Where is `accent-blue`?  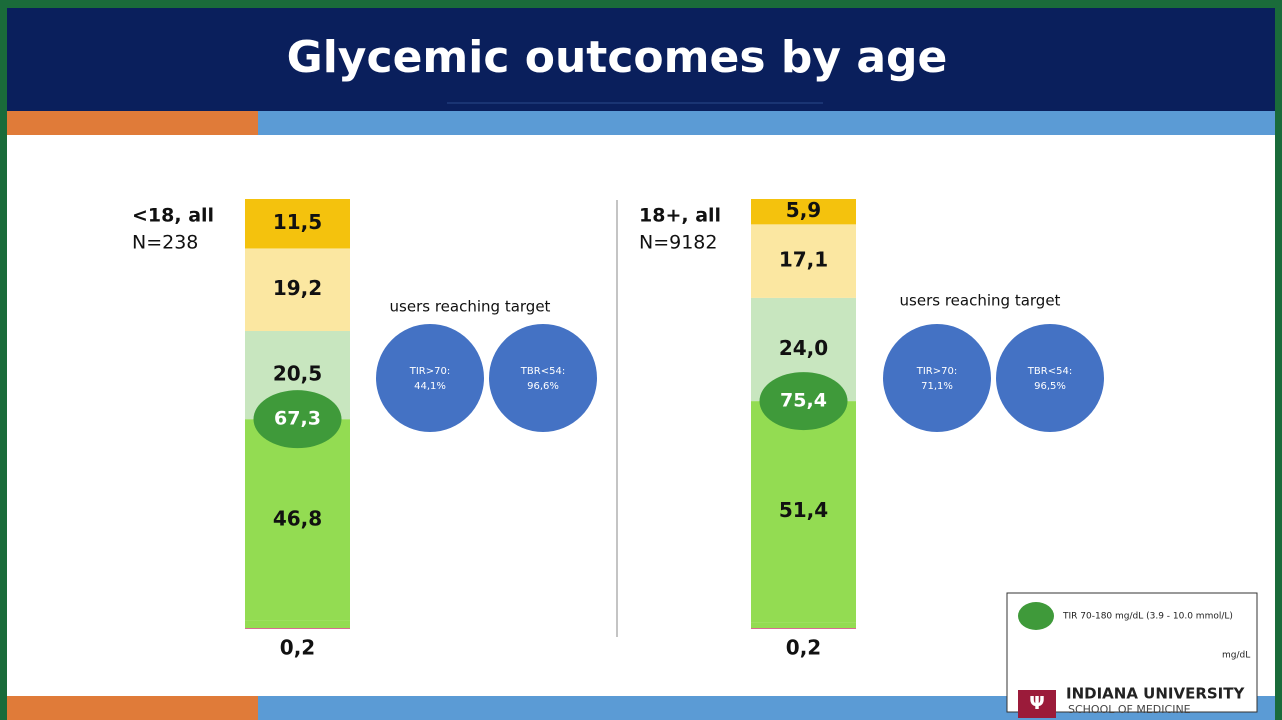
accent-blue is located at coordinates (766, 123).